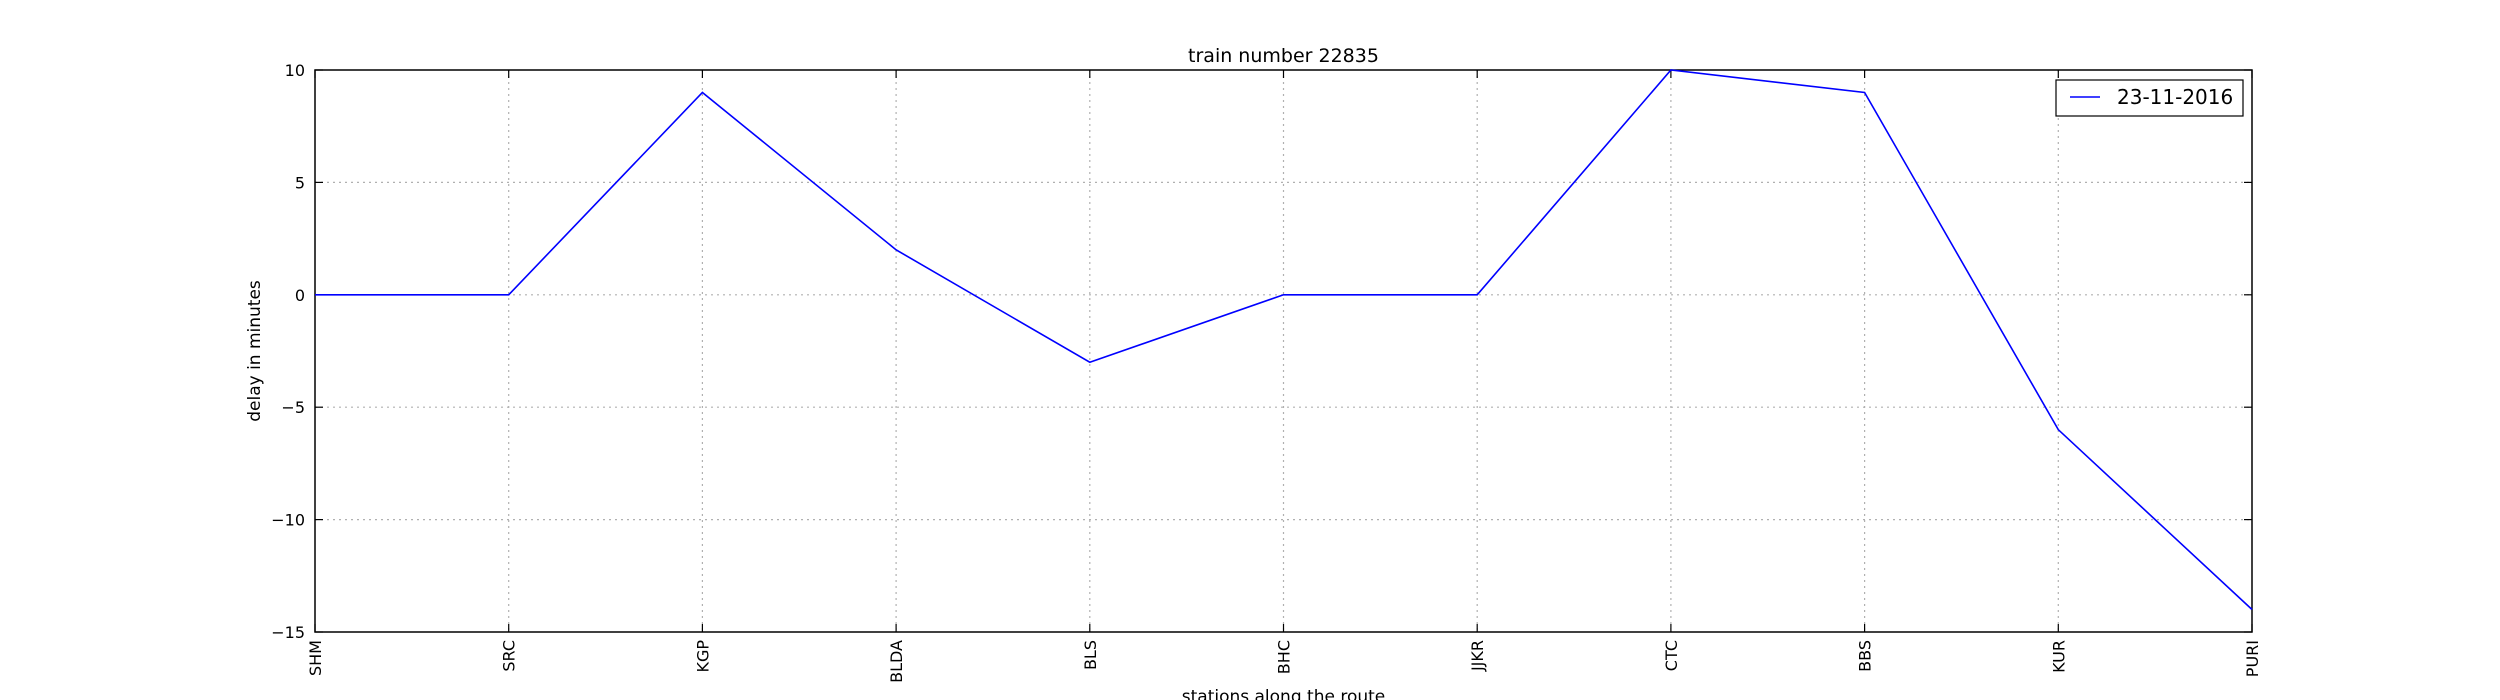  I want to click on legend: 23-11-2016, so click(2149, 98).